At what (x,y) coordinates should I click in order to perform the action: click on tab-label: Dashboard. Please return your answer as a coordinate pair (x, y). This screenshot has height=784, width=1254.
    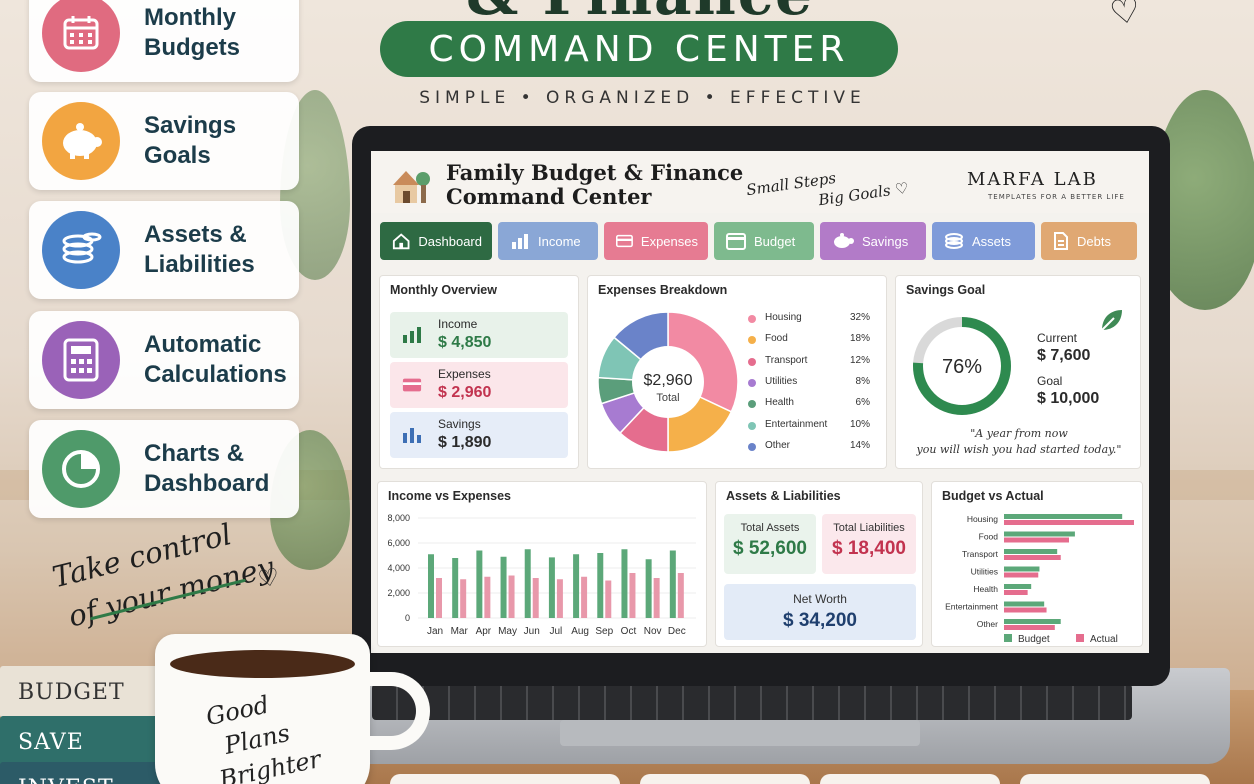
    Looking at the image, I should click on (450, 241).